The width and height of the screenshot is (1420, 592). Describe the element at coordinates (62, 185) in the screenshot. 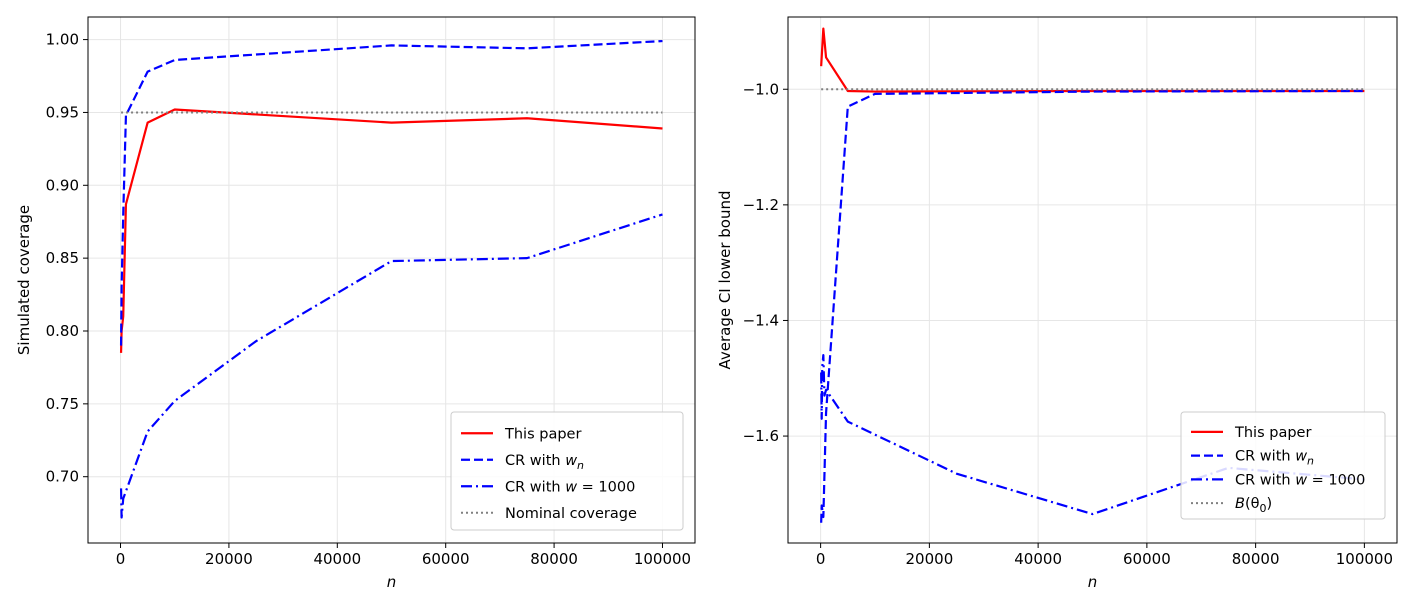

I see `y-tick-label: 0.90` at that location.